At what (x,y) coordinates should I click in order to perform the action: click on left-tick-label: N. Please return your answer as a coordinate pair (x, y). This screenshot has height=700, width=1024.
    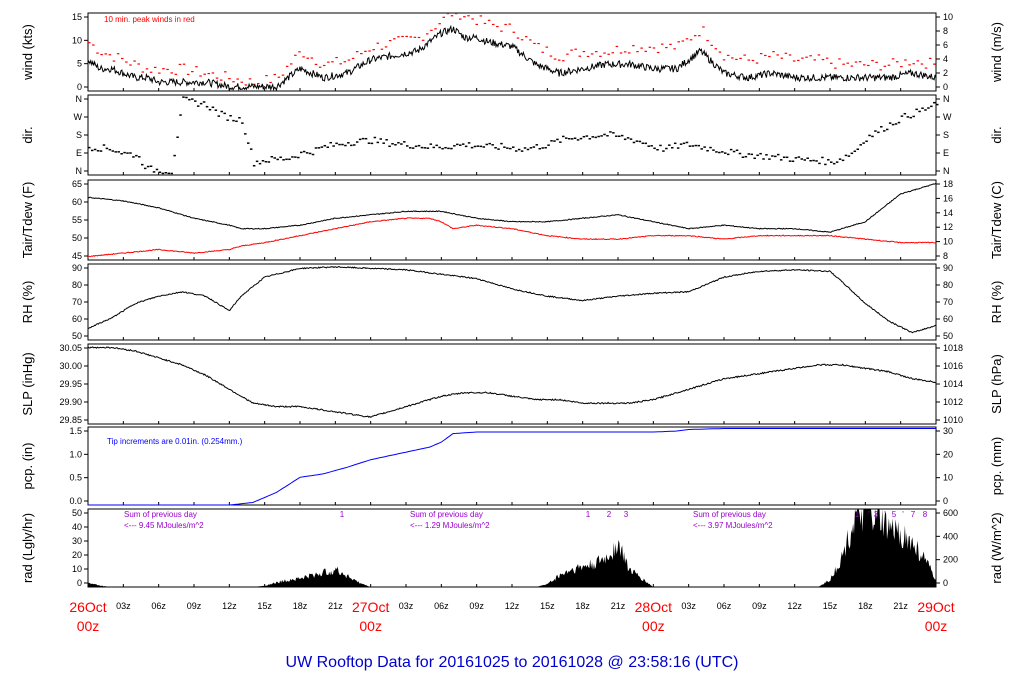
    Looking at the image, I should click on (79, 99).